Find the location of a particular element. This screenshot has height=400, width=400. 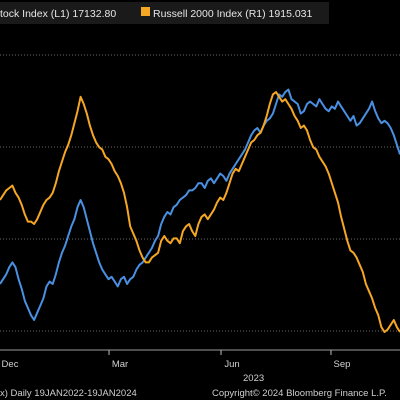

x-tick-label-jun: Jun is located at coordinates (231, 364).